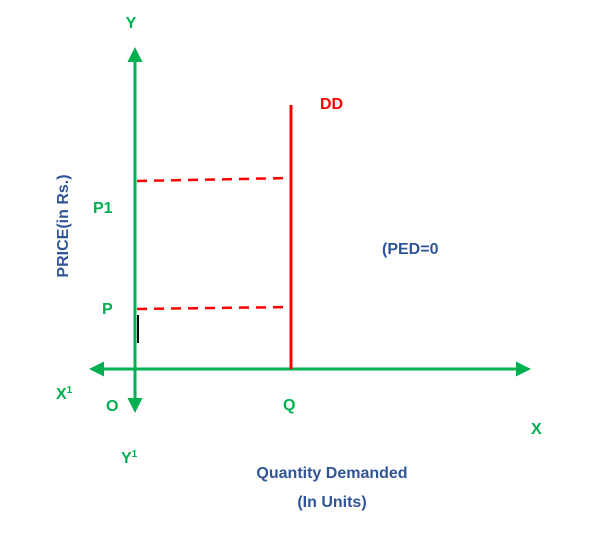  I want to click on ped-annotation: (PED=0, so click(410, 249).